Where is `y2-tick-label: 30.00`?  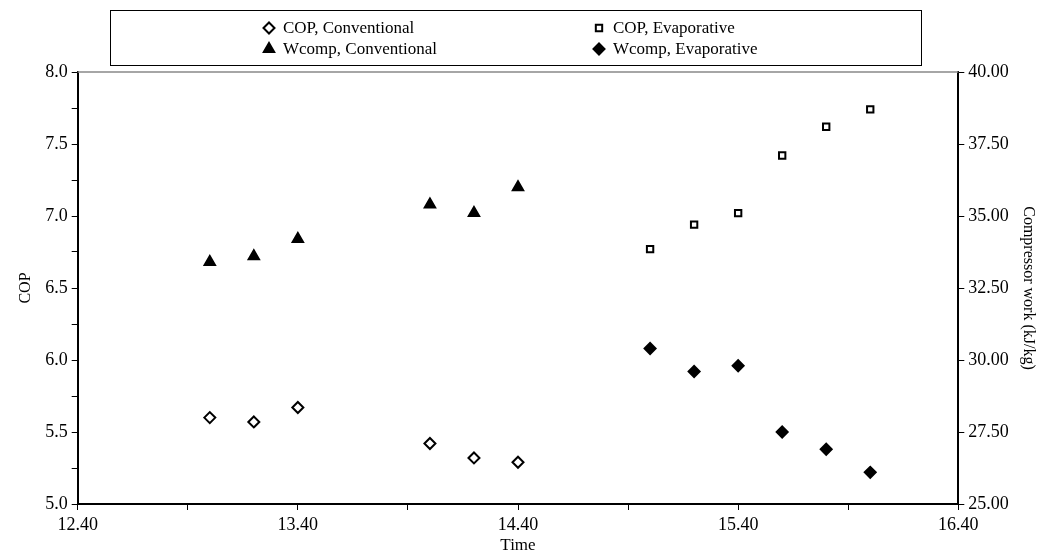
y2-tick-label: 30.00 is located at coordinates (988, 358).